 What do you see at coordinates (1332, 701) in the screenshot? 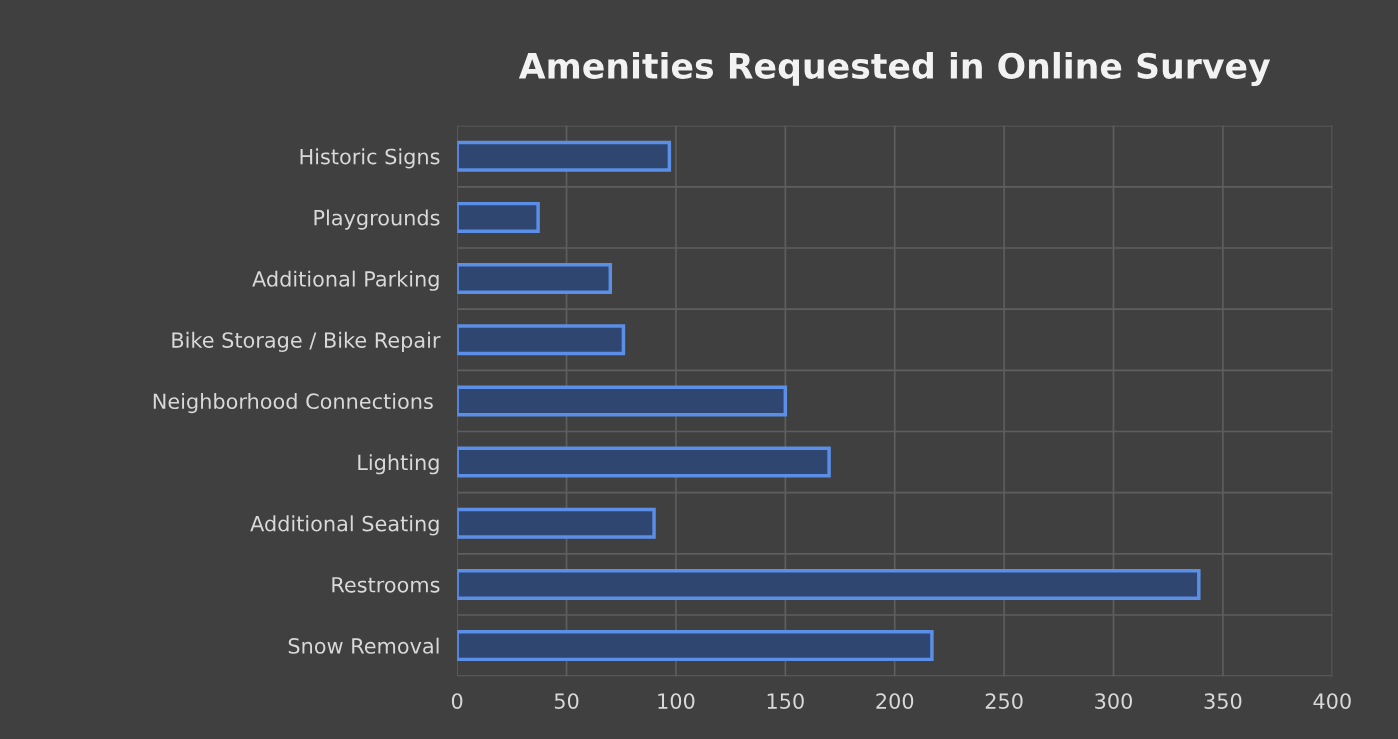
I see `x-tick-label: 400` at bounding box center [1332, 701].